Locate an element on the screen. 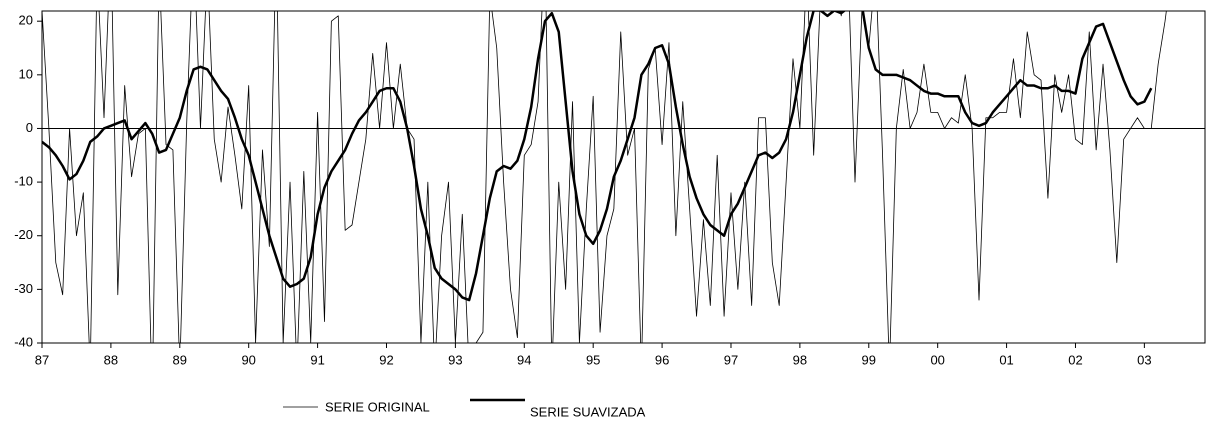  y-tick-label: -10 is located at coordinates (23, 181).